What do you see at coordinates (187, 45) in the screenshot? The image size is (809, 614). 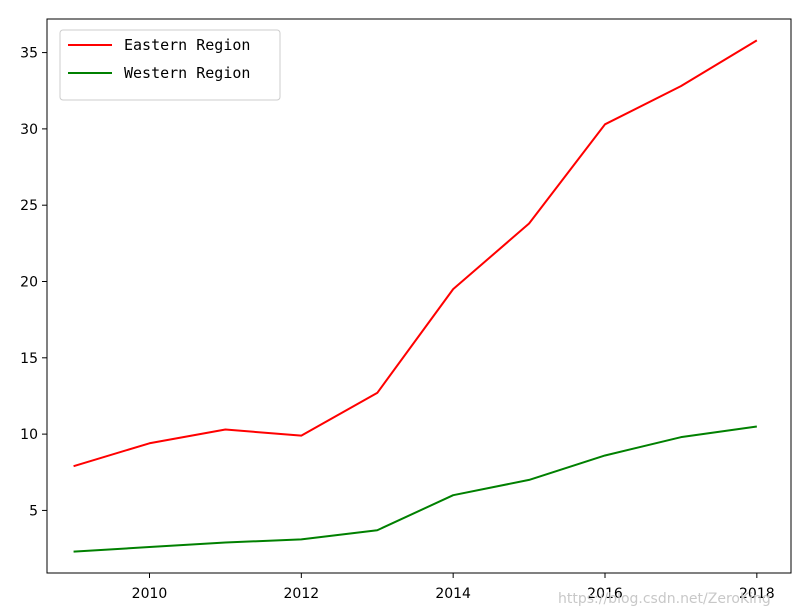 I see `legend-label-0: Eastern Region` at bounding box center [187, 45].